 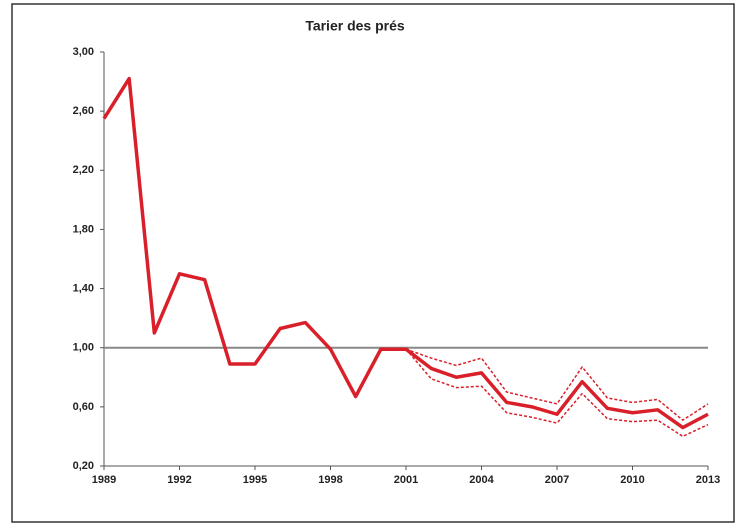 I want to click on y-tick-label: 2,60, so click(x=83, y=111).